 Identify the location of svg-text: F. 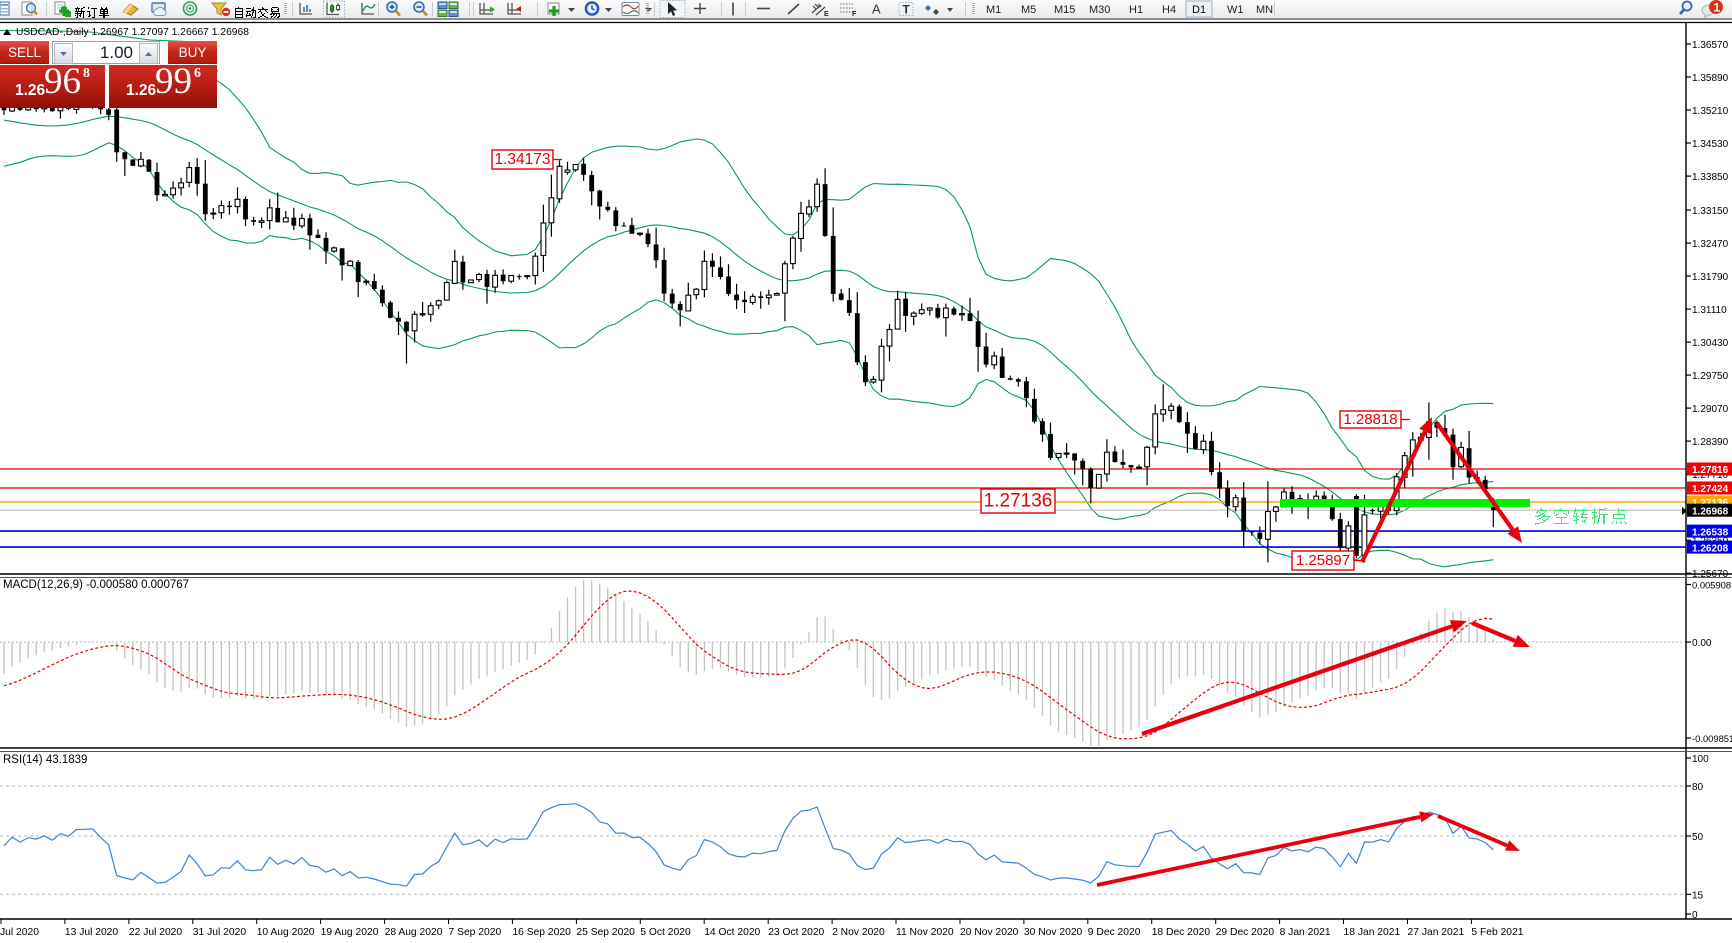
(854, 14).